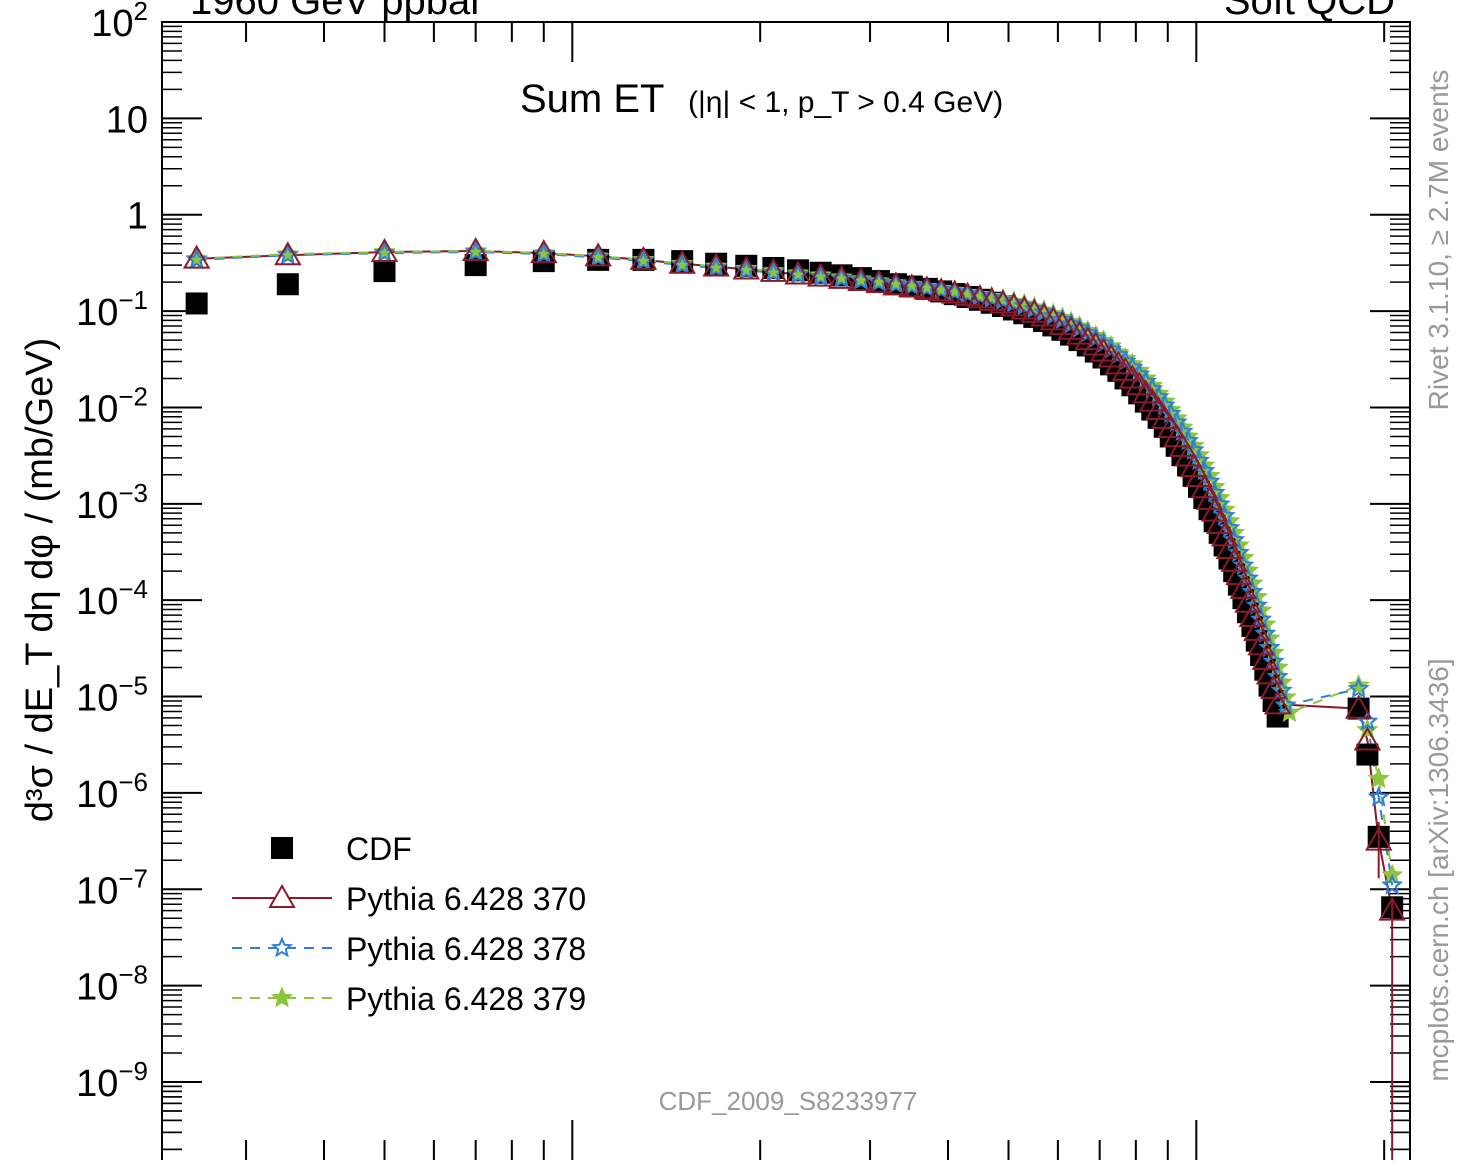  What do you see at coordinates (127, 120) in the screenshot?
I see `y-tick-label: 10` at bounding box center [127, 120].